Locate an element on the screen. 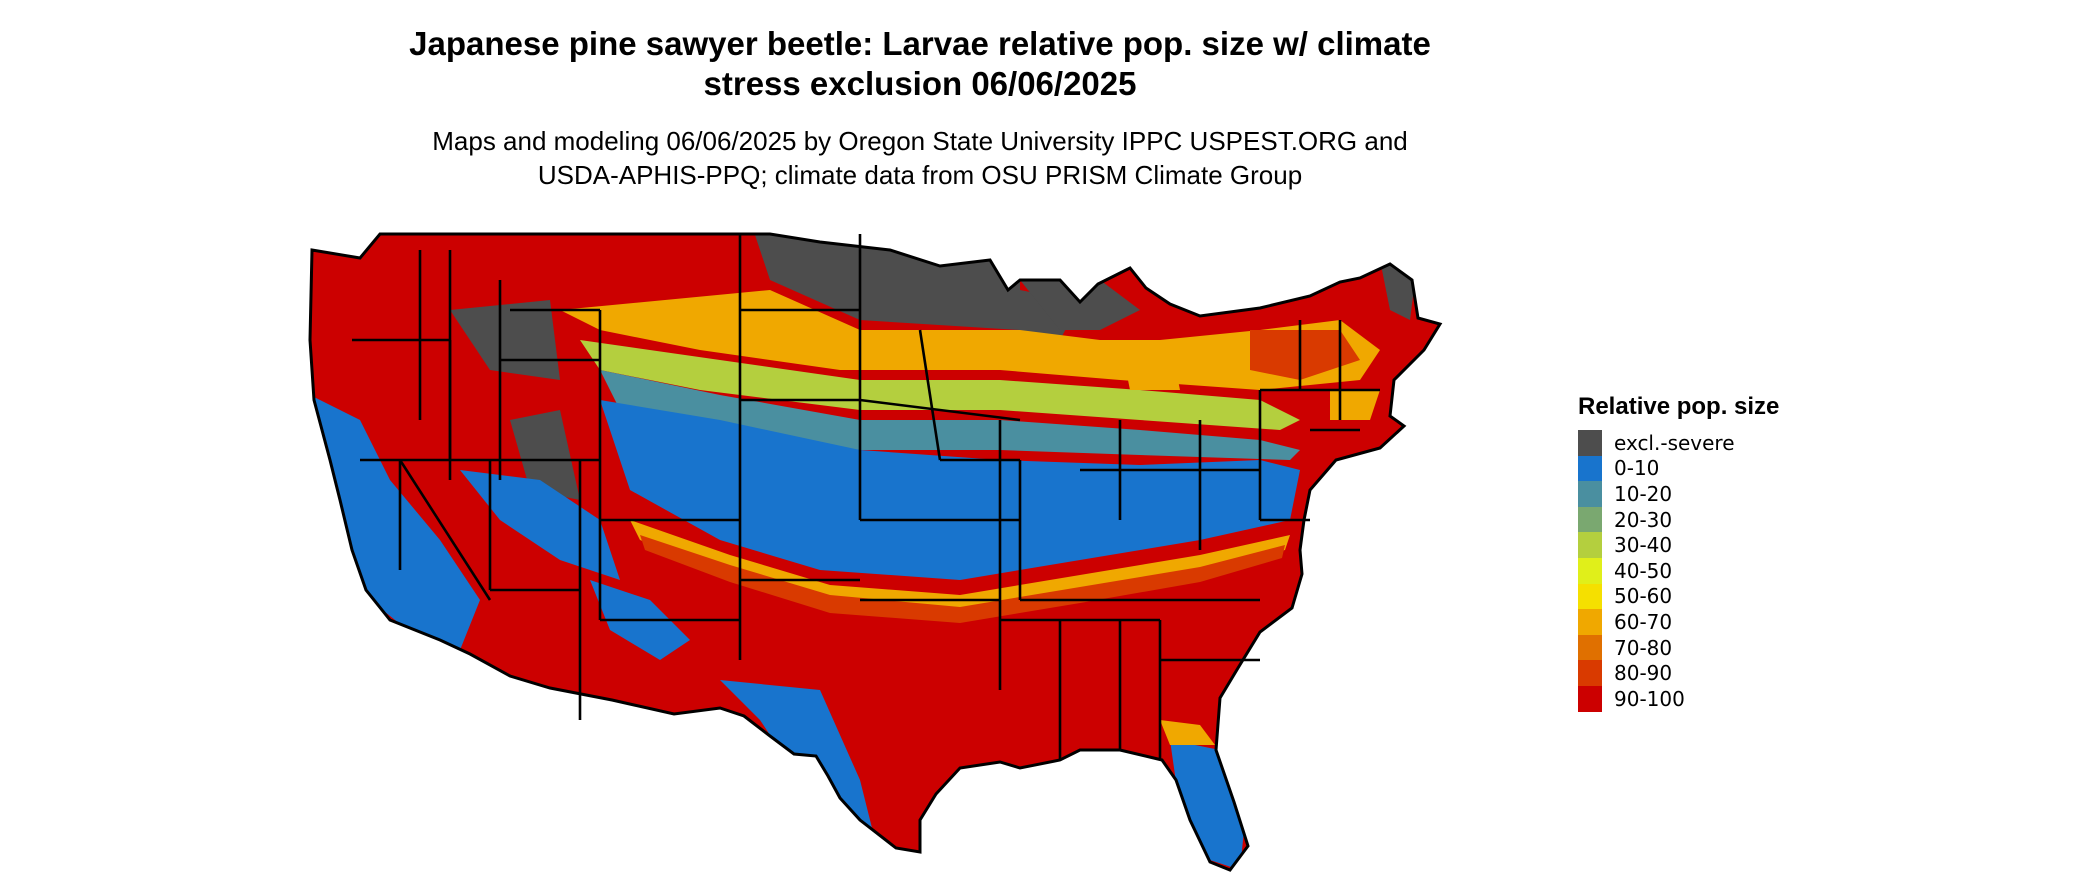 The image size is (2100, 892). legend-label: 80-90 is located at coordinates (1643, 673).